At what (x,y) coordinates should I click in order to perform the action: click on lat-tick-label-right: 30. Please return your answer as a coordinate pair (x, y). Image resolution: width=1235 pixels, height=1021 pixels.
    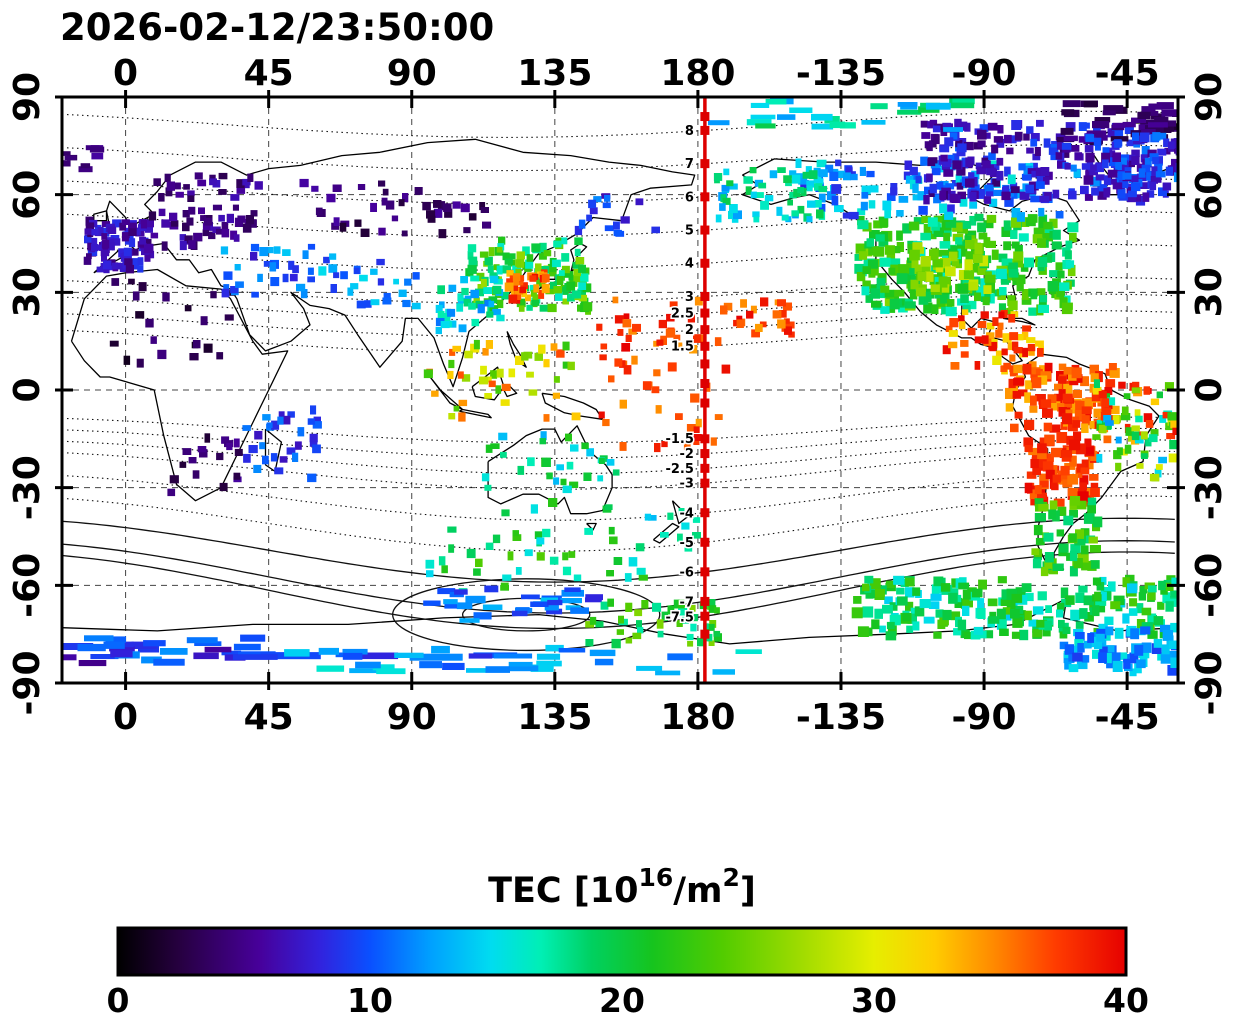
    Looking at the image, I should click on (1209, 292).